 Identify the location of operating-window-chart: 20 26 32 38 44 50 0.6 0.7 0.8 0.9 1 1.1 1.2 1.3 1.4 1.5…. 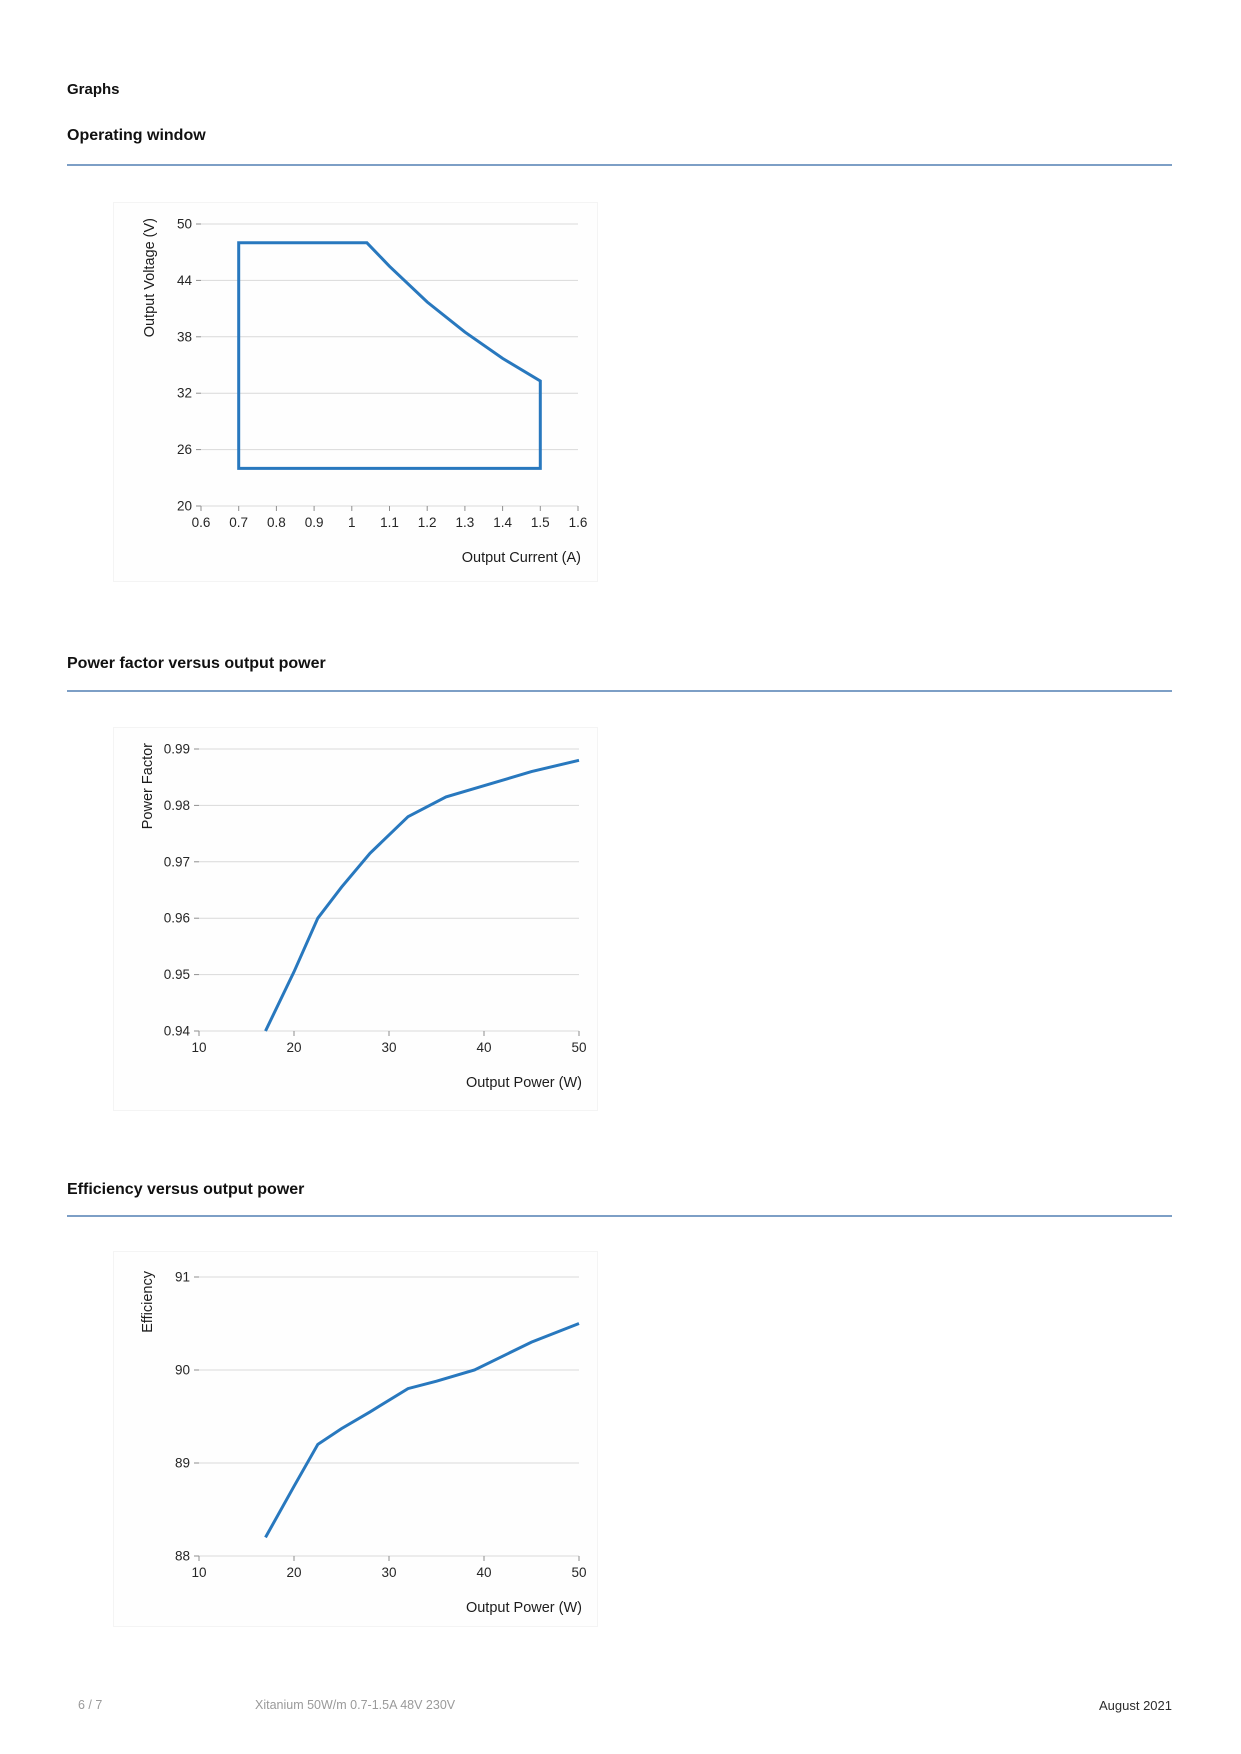
(355, 392).